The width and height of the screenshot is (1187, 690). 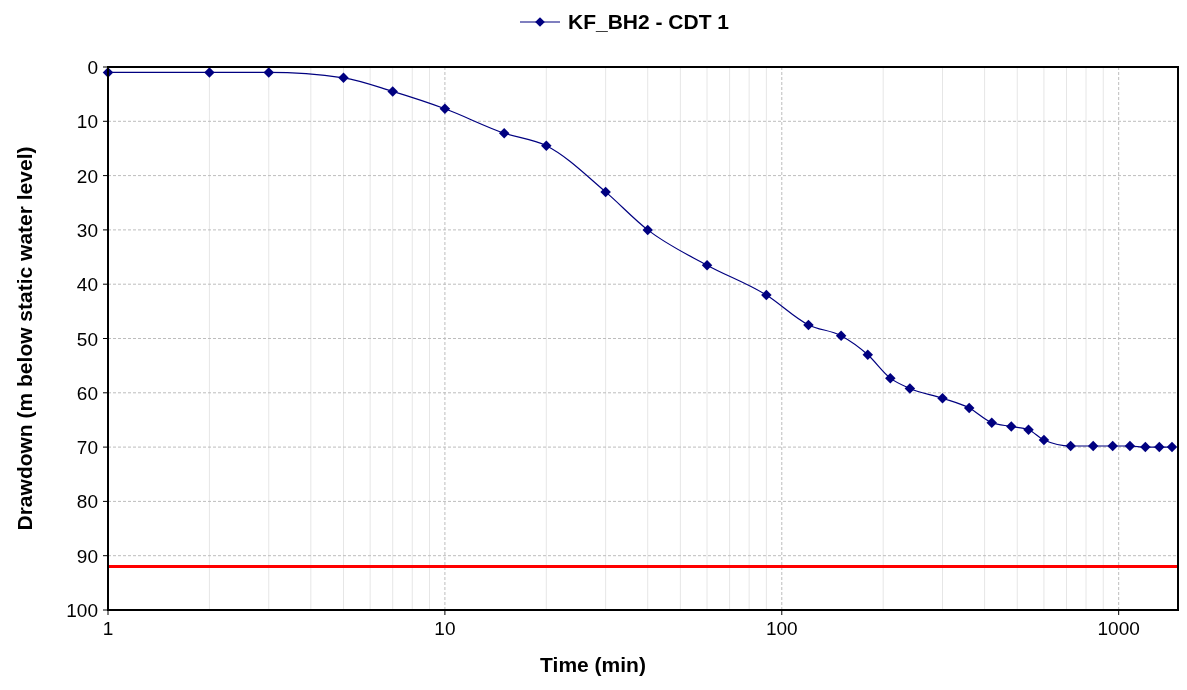 What do you see at coordinates (82, 610) in the screenshot?
I see `y-tick-label: 100` at bounding box center [82, 610].